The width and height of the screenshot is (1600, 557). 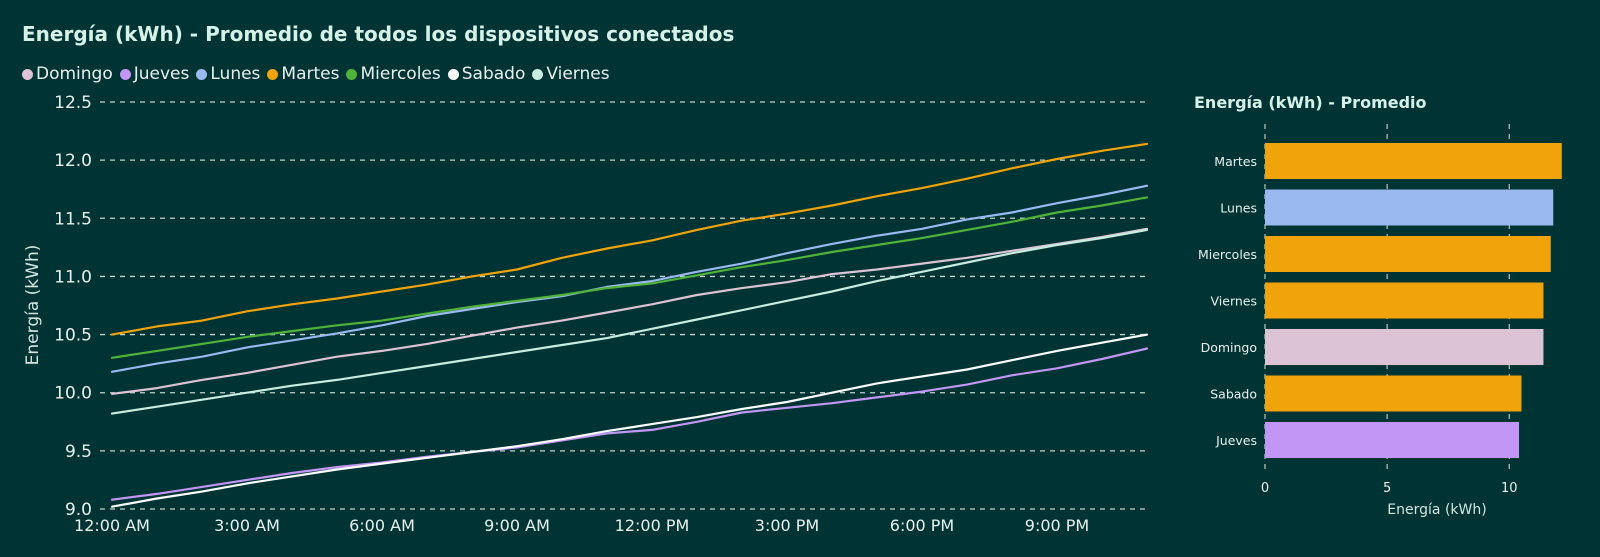 I want to click on bar-category-label: Jueves, so click(x=1236, y=440).